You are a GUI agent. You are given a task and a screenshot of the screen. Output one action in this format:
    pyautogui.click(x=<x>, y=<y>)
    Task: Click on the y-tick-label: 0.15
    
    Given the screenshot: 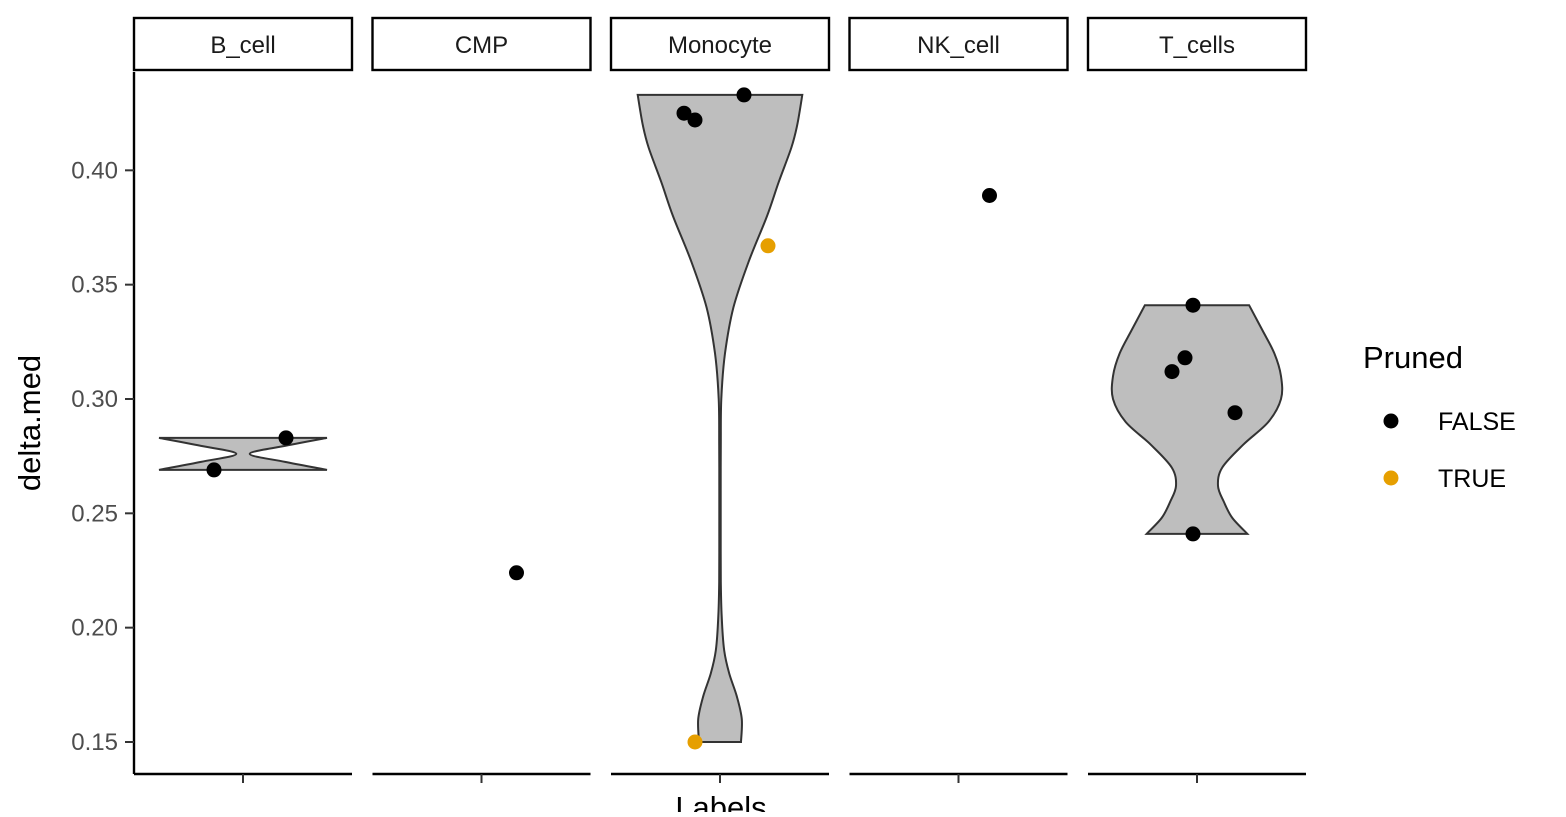 What is the action you would take?
    pyautogui.click(x=94, y=742)
    